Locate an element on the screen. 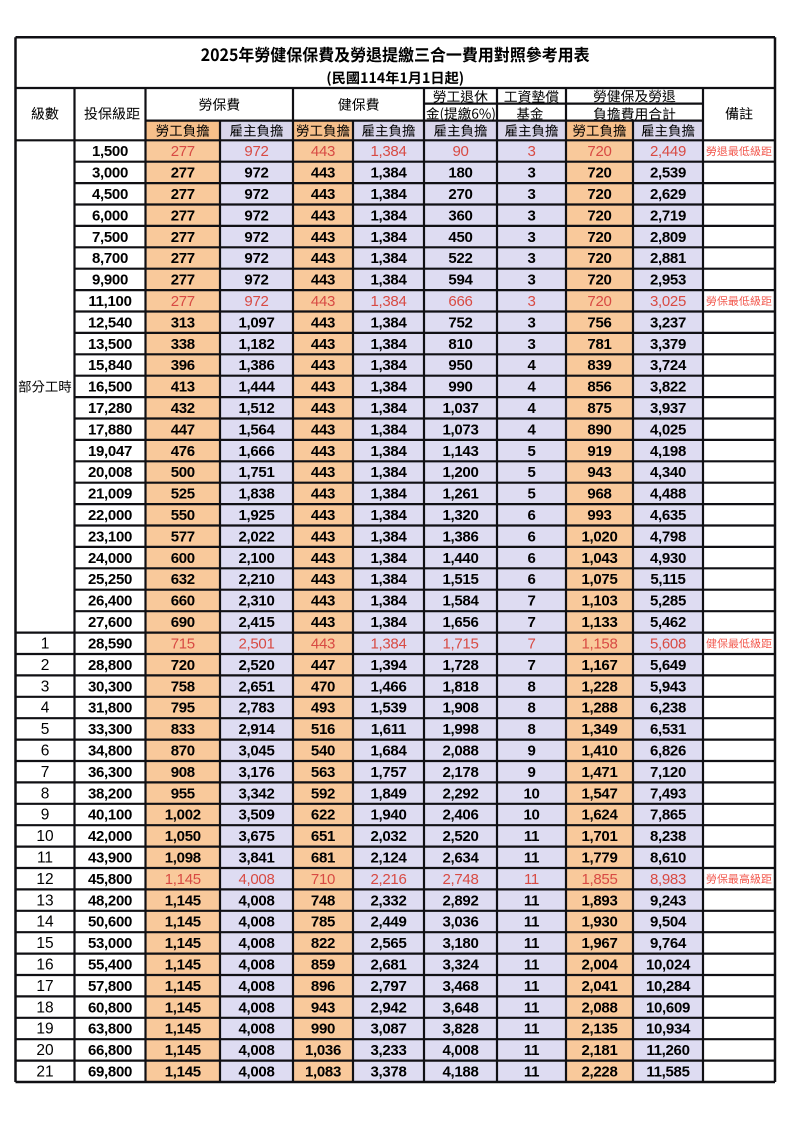 This screenshot has width=791, height=1125. svg-text: 413 is located at coordinates (183, 387).